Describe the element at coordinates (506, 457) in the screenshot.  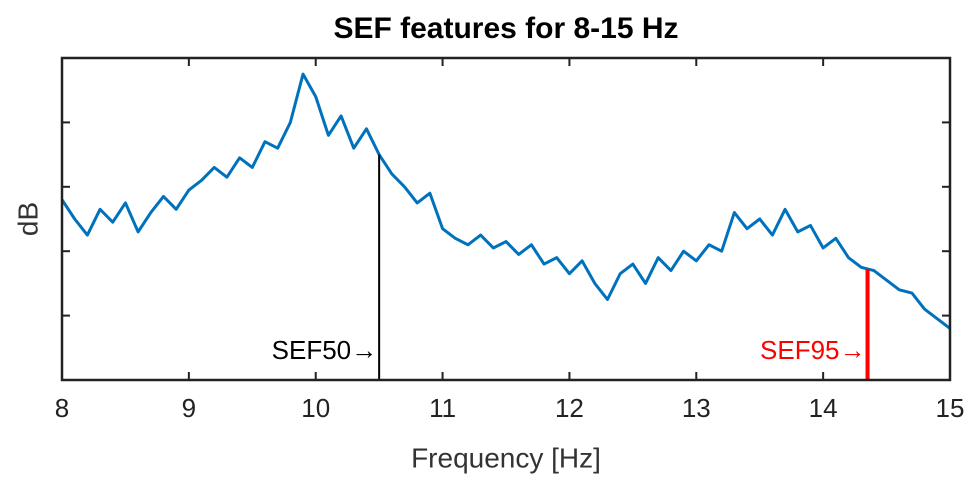
I see `x-axis-label: Frequency [Hz]` at that location.